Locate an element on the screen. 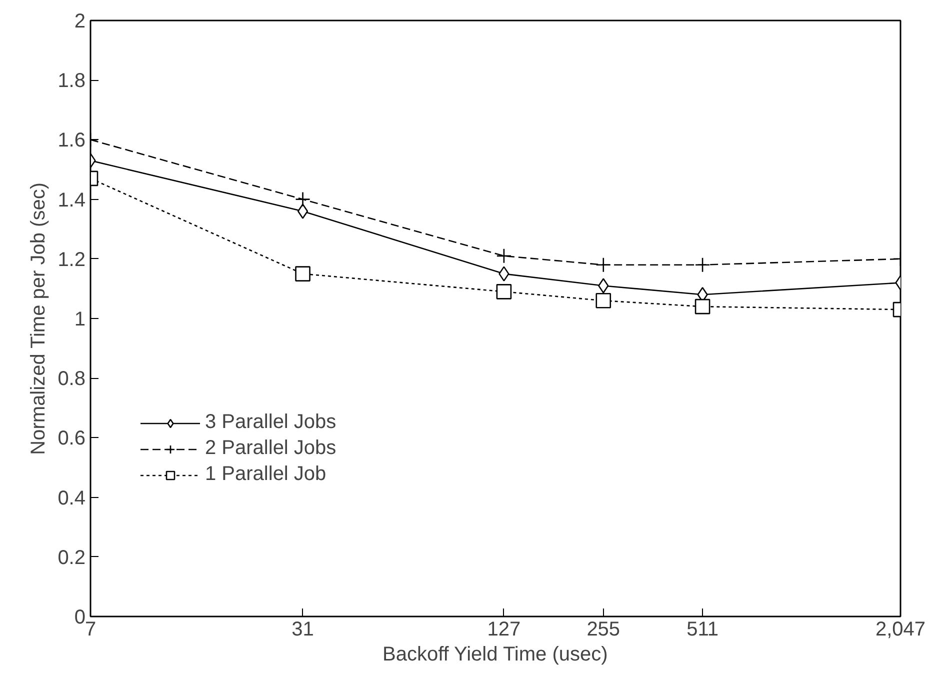 The width and height of the screenshot is (946, 673). y-tick-label: 0.6 is located at coordinates (72, 439).